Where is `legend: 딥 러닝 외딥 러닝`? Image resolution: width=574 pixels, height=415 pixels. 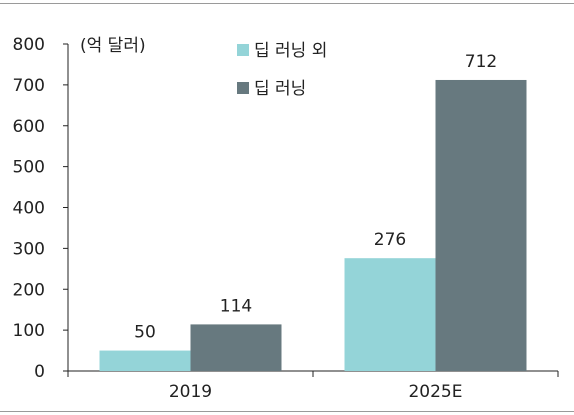
legend: 딥 러닝 외딥 러닝 is located at coordinates (282, 70).